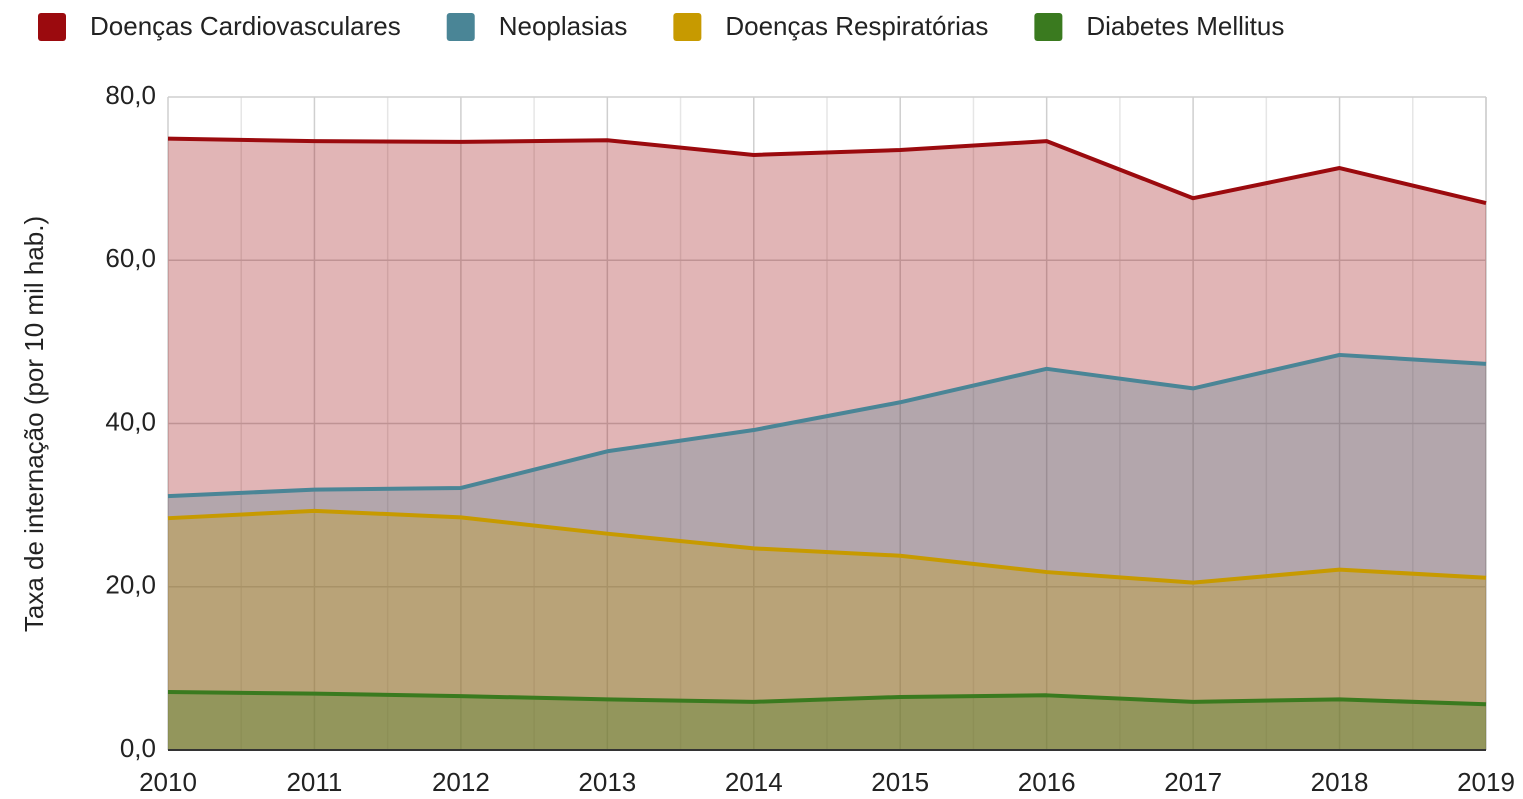 This screenshot has height=799, width=1523. What do you see at coordinates (130, 95) in the screenshot?
I see `y-tick-label: 80,0` at bounding box center [130, 95].